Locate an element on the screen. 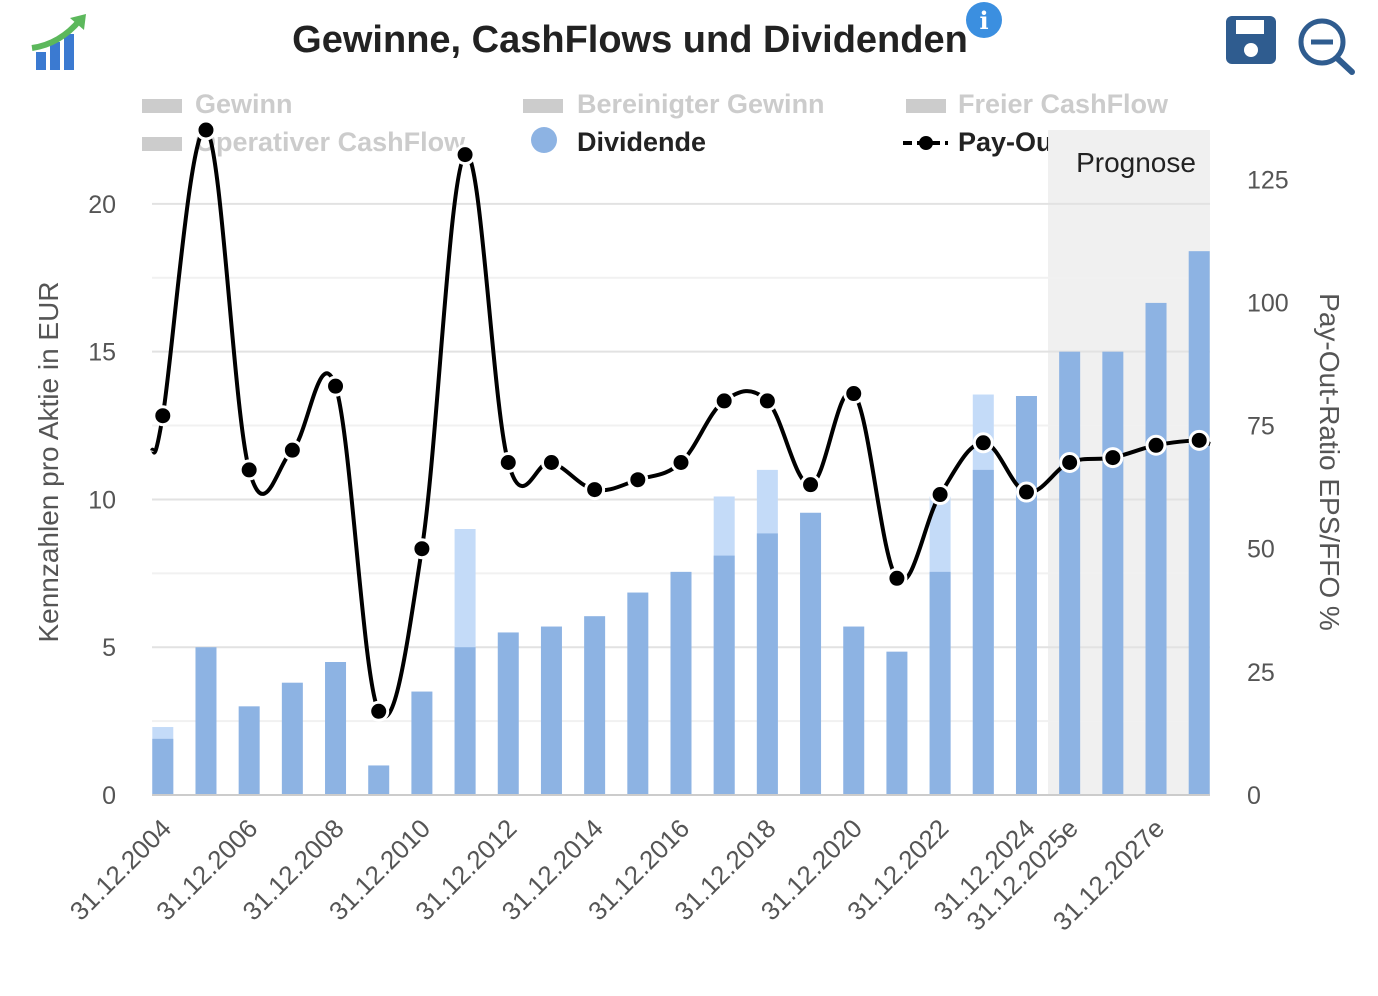 The height and width of the screenshot is (996, 1378). legend-item-bereinigter-gewinn: Bereinigter Gewinn is located at coordinates (674, 104).